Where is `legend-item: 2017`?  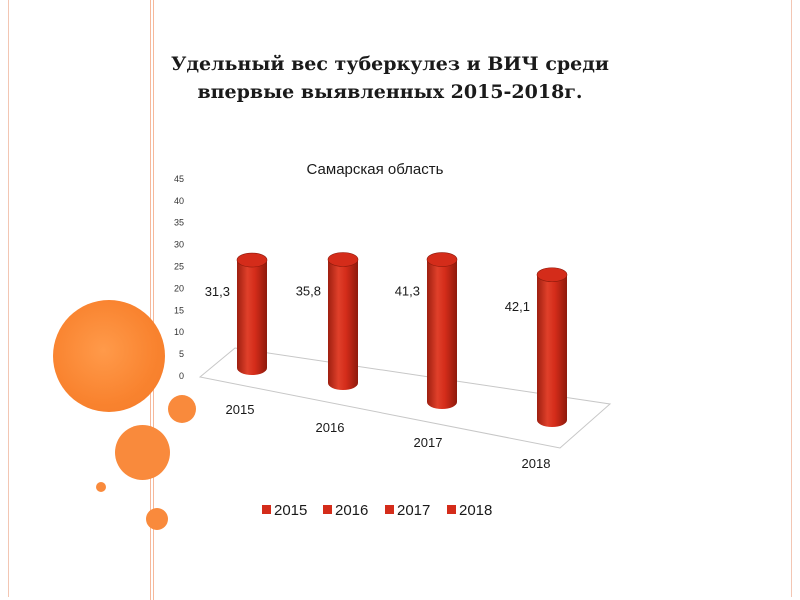
legend-item: 2017 is located at coordinates (407, 510).